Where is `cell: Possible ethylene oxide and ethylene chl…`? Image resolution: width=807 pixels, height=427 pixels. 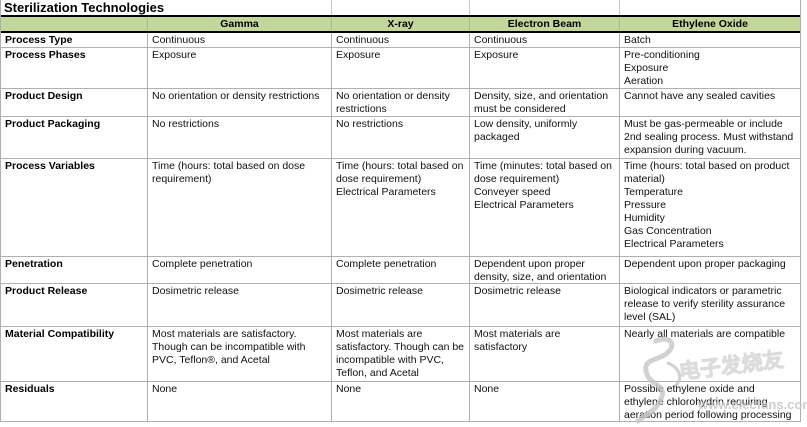 cell: Possible ethylene oxide and ethylene chl… is located at coordinates (709, 401).